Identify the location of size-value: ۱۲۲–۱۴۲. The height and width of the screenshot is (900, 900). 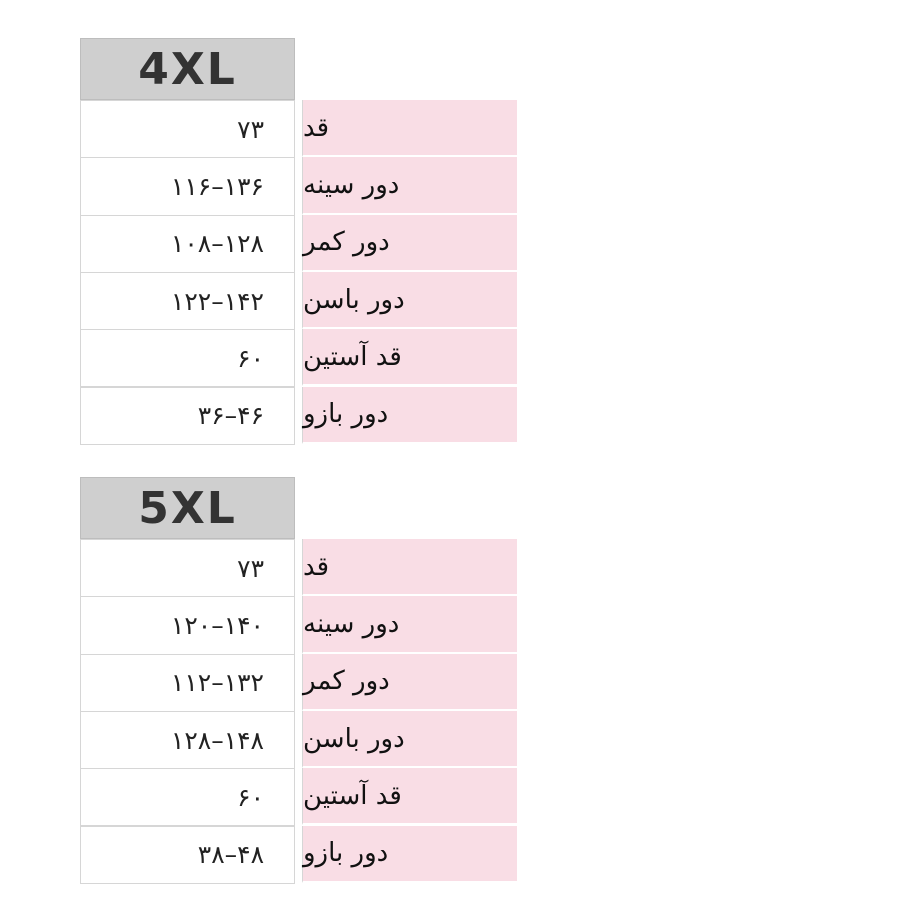
(187, 301).